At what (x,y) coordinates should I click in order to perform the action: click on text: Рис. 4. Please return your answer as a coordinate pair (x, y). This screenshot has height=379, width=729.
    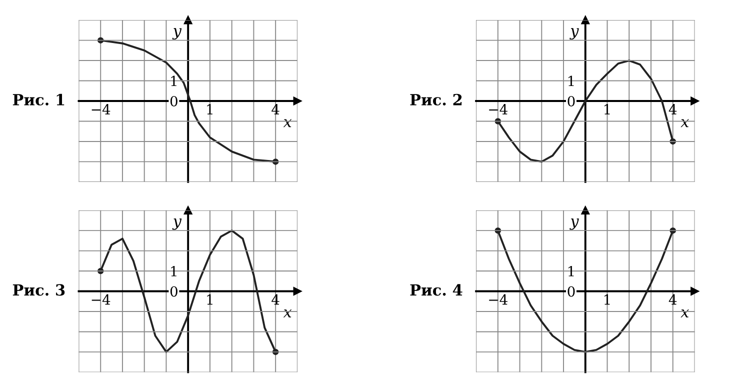
    Looking at the image, I should click on (436, 290).